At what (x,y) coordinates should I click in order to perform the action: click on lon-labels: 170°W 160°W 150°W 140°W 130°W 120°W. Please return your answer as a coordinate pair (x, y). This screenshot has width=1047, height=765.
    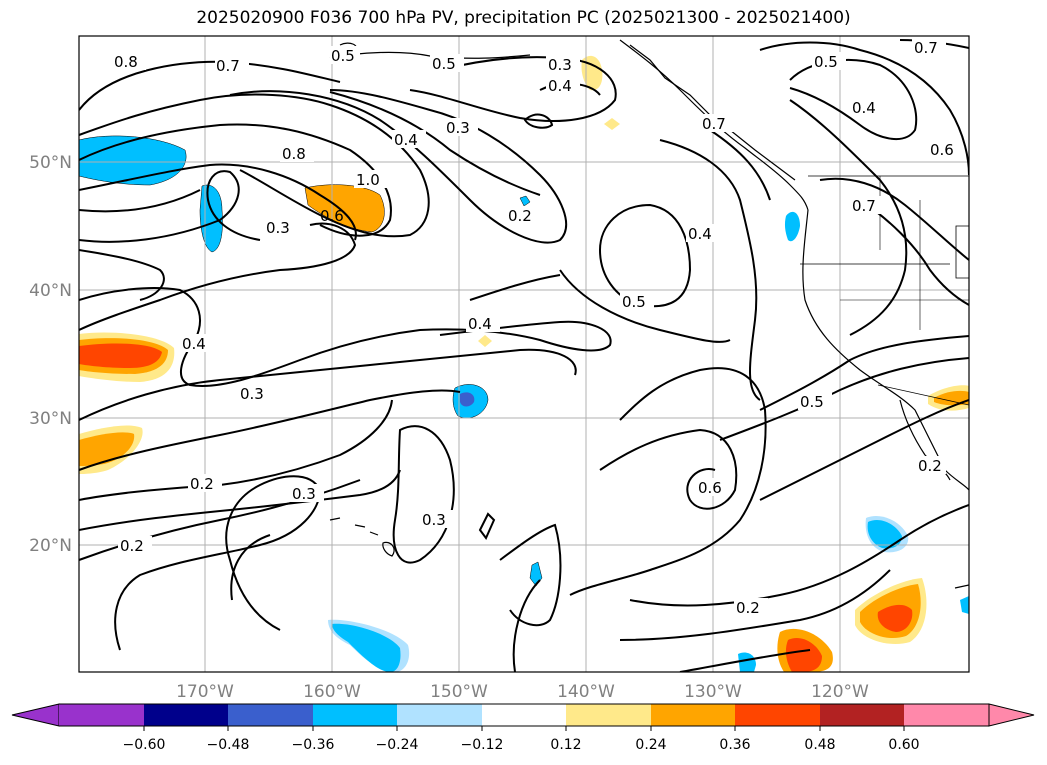
    Looking at the image, I should click on (522, 692).